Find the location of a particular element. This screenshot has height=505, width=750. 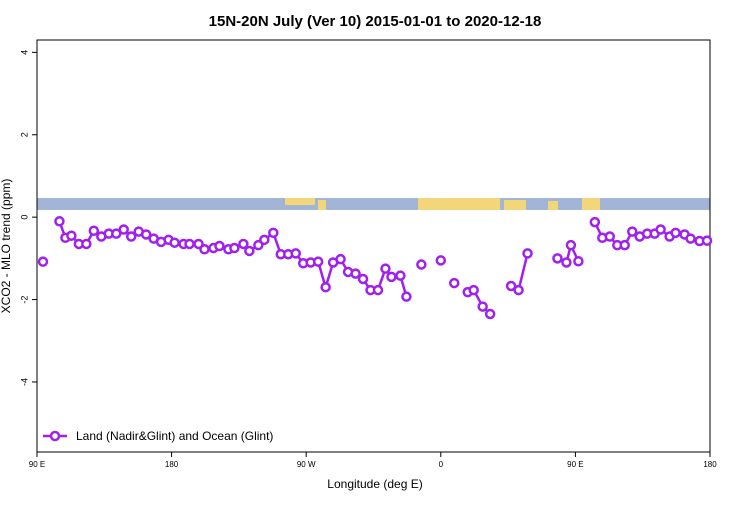

y-tick-label: 0 is located at coordinates (24, 217).